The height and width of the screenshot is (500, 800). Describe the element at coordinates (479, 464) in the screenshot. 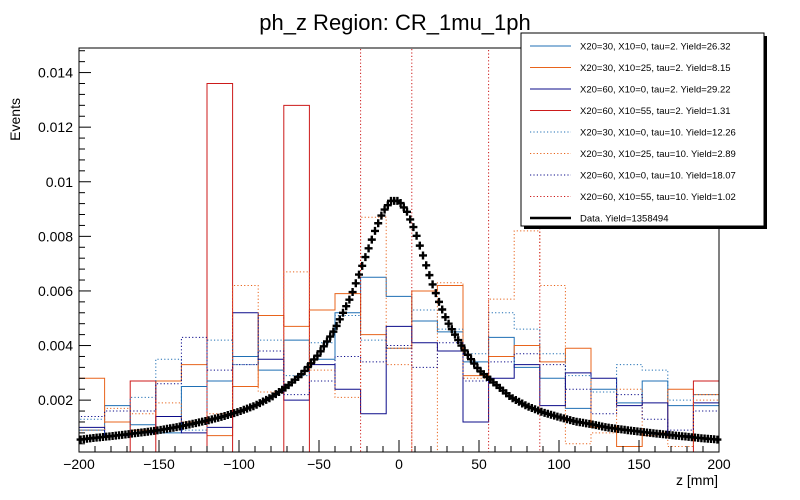

I see `x-tick-label: 50` at that location.